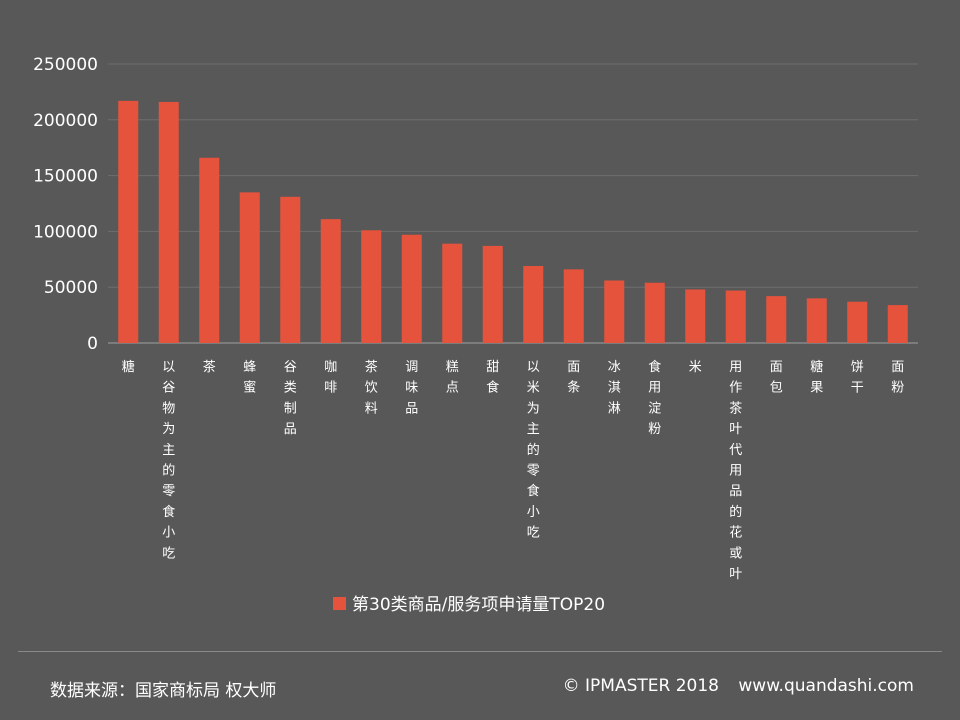  Describe the element at coordinates (411, 388) in the screenshot. I see `category-label: 调味品` at that location.